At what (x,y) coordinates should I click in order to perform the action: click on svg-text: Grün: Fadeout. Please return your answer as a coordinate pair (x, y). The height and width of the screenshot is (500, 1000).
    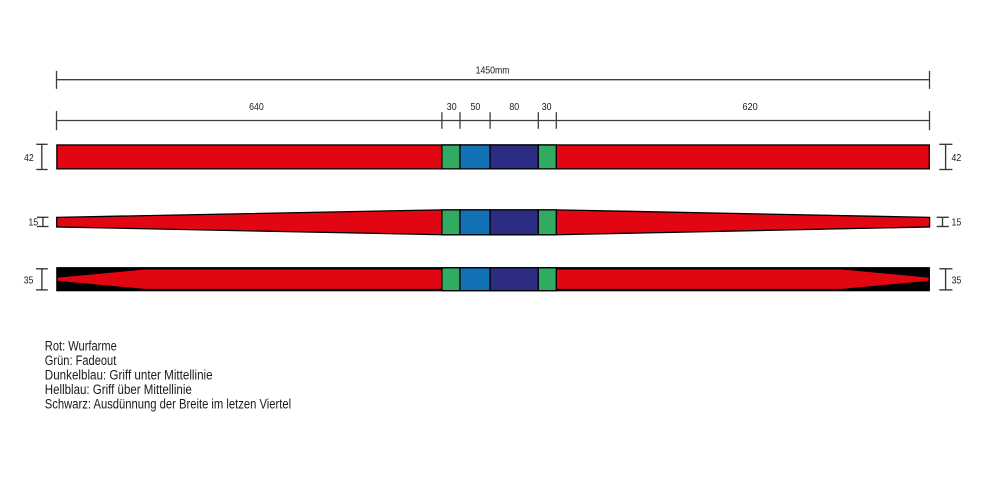
    Looking at the image, I should click on (81, 361).